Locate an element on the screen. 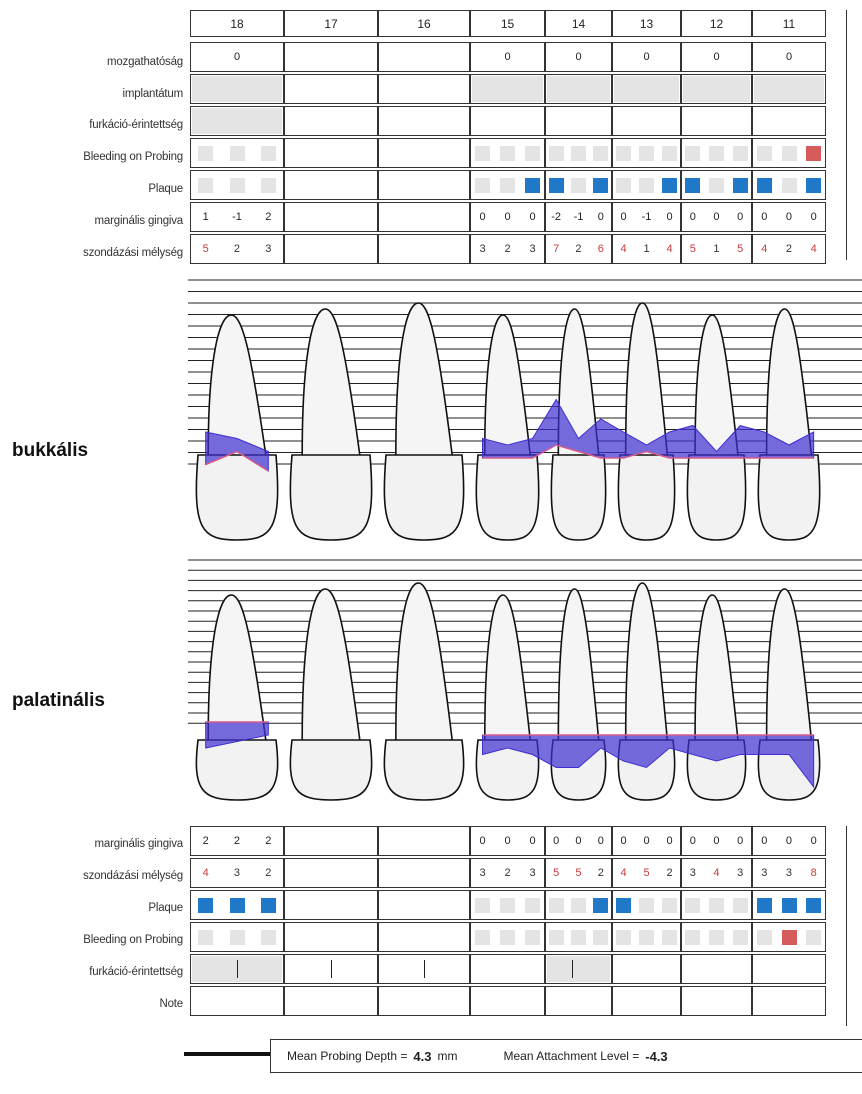  palatal-tooth-11-crown is located at coordinates (789, 770).